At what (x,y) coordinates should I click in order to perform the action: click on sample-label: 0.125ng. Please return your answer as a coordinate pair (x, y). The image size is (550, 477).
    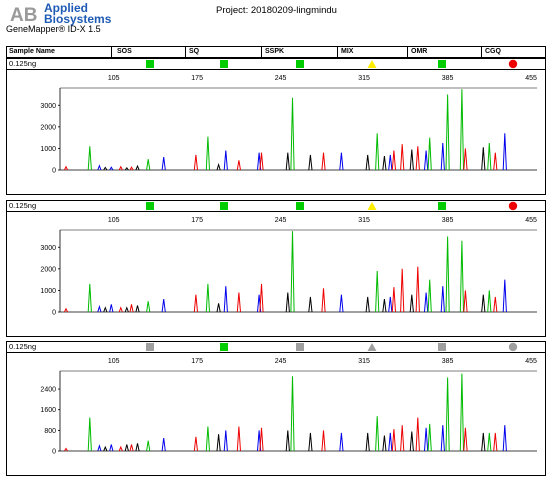
    Looking at the image, I should click on (23, 63).